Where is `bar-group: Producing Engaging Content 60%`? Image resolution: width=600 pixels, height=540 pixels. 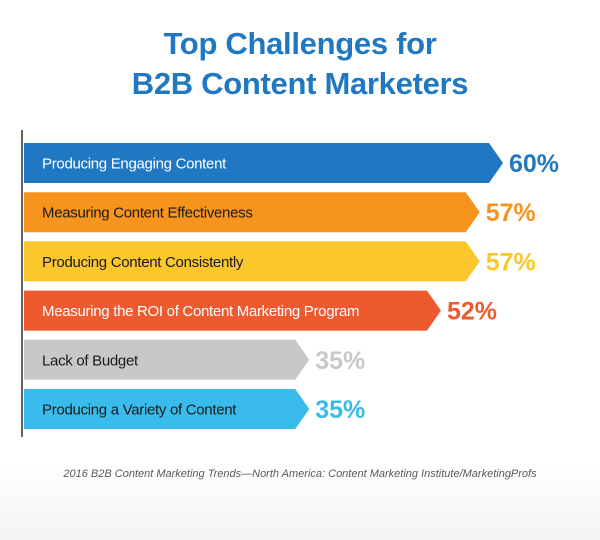
bar-group: Producing Engaging Content 60% is located at coordinates (291, 163).